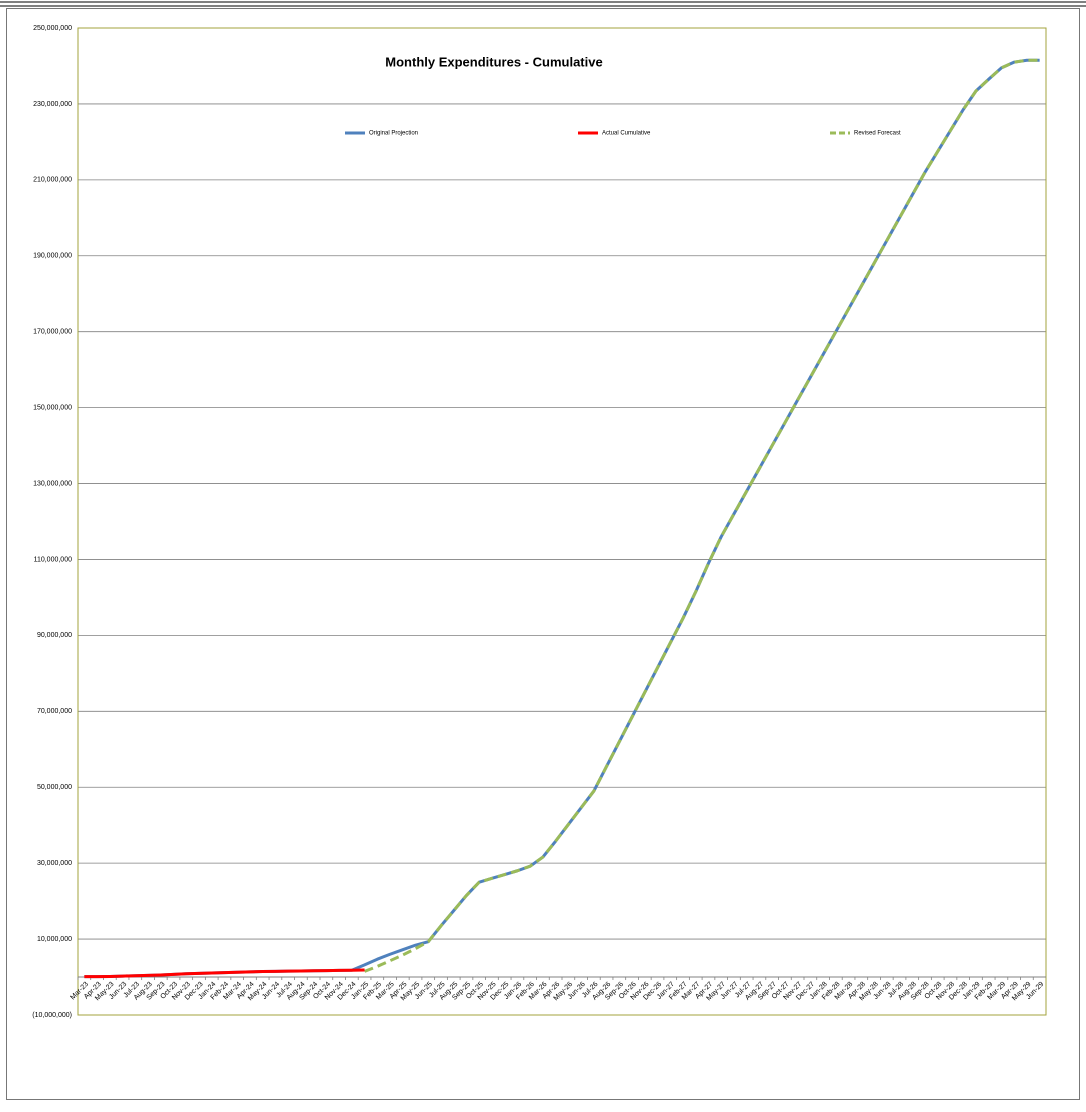  What do you see at coordinates (493, 61) in the screenshot?
I see `chart-title: Monthly Expenditures - Cumulative` at bounding box center [493, 61].